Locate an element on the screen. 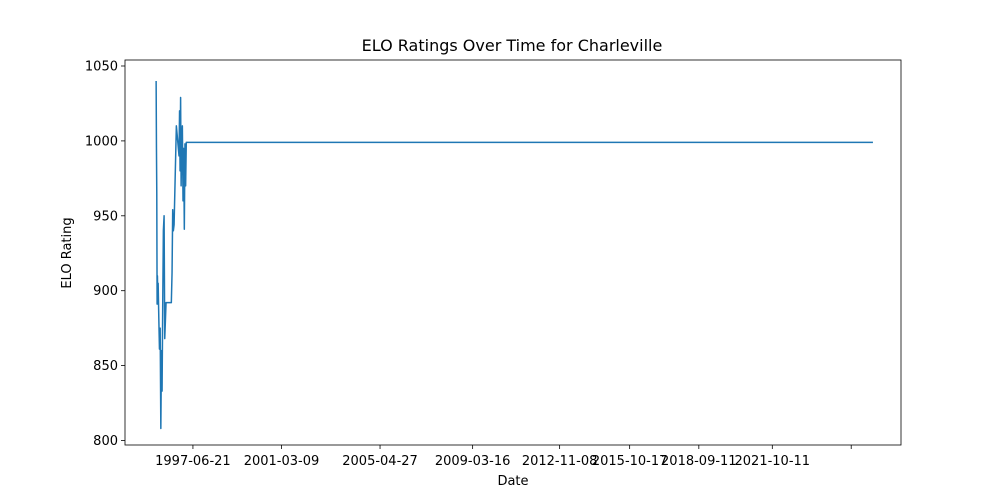 This screenshot has height=500, width=1000. x-tick-label: 2005-04-27 is located at coordinates (380, 461).